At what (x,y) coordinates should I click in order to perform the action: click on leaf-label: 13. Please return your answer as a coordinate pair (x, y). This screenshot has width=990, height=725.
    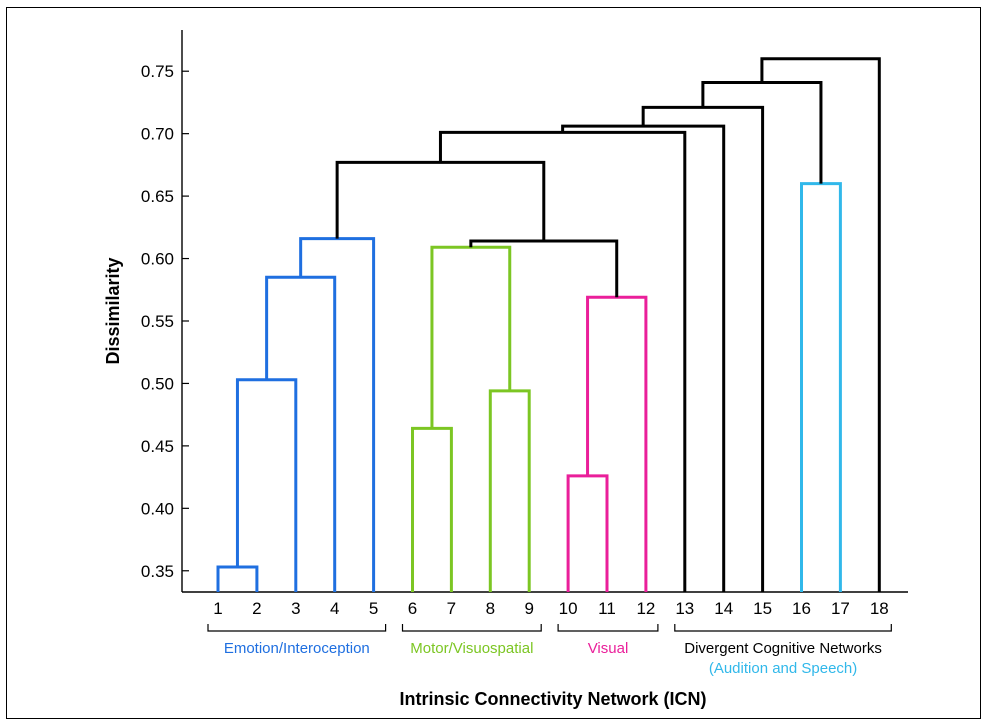
    Looking at the image, I should click on (684, 608).